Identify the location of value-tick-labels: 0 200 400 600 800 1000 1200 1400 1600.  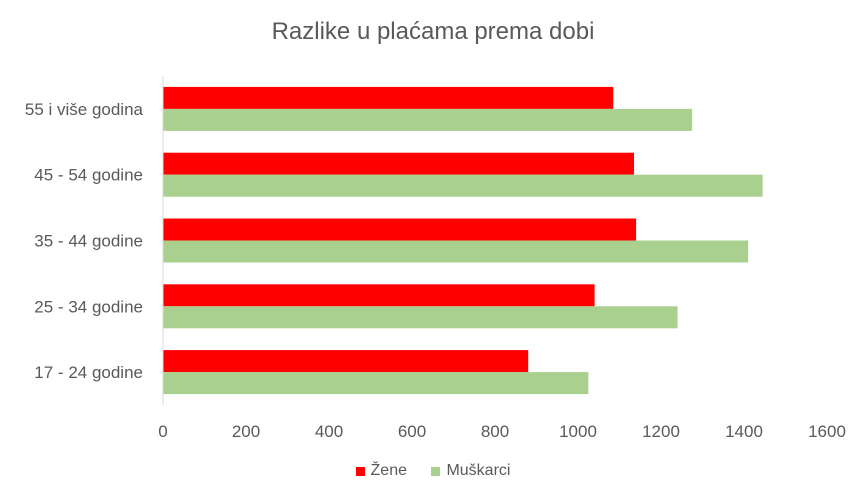
(502, 431).